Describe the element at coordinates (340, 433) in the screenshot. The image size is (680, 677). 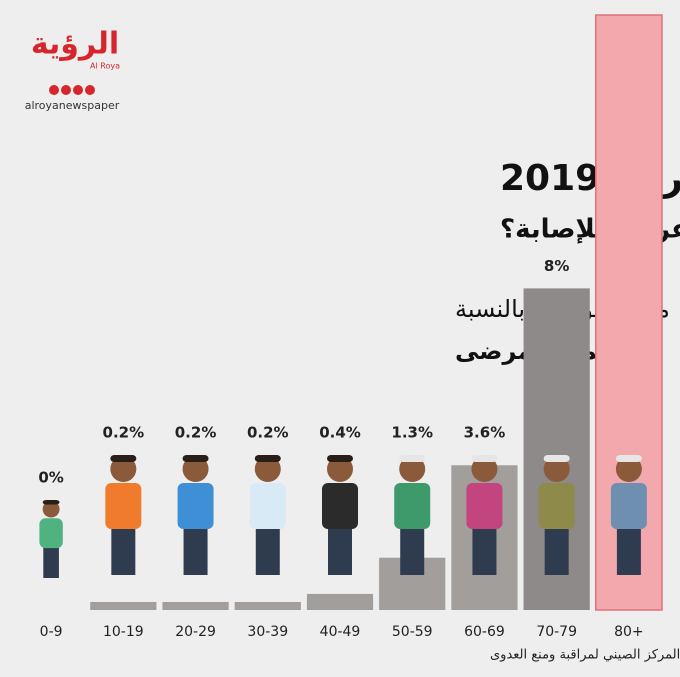
I see `value-label: 0.4%` at that location.